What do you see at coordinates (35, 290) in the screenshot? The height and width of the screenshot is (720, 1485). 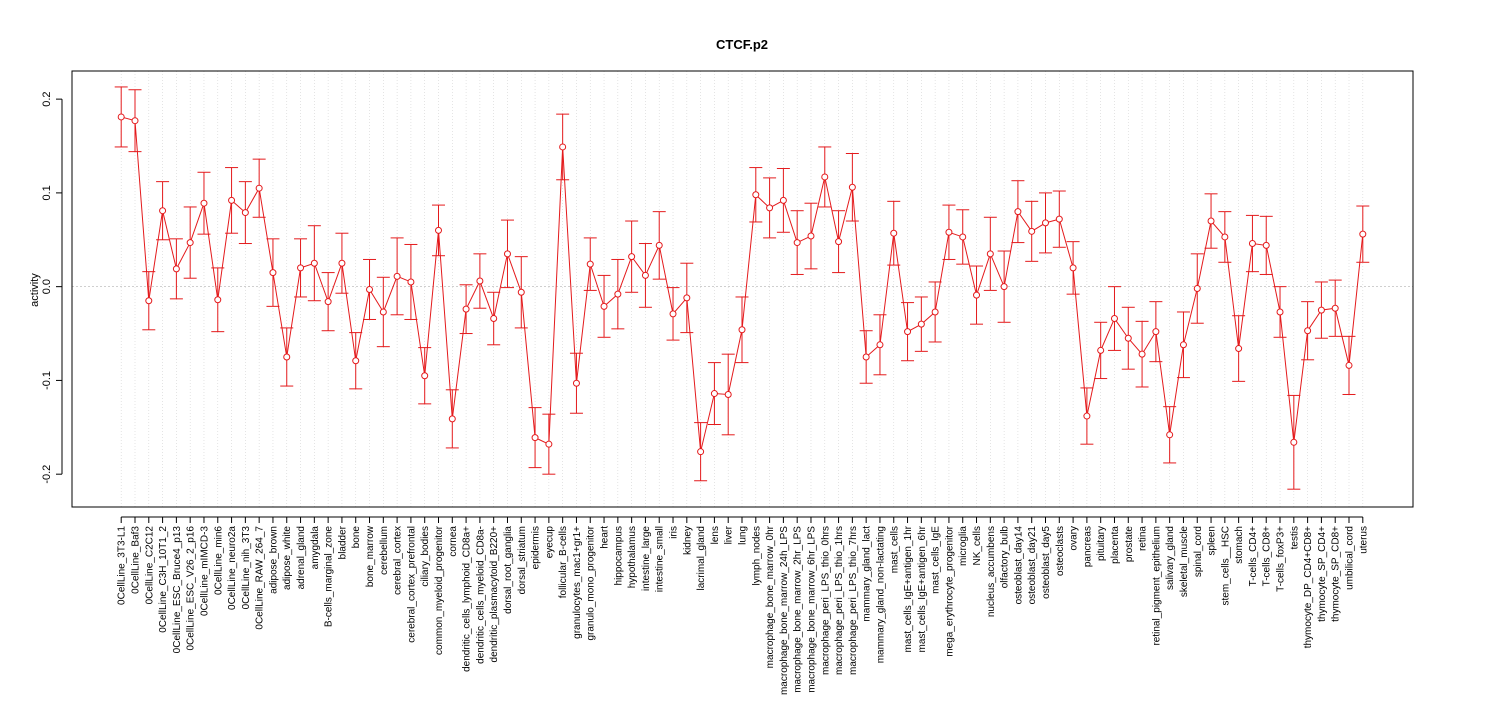 I see `y-axis-label: activity` at bounding box center [35, 290].